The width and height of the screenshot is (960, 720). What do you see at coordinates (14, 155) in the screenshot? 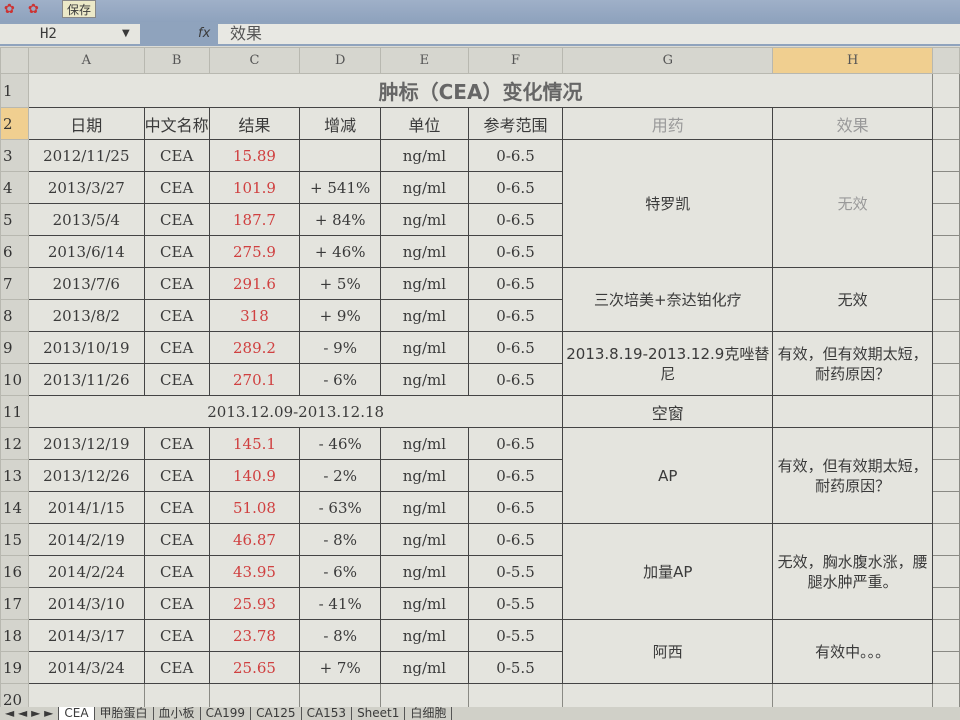
I see `row-header: 3` at bounding box center [14, 155].